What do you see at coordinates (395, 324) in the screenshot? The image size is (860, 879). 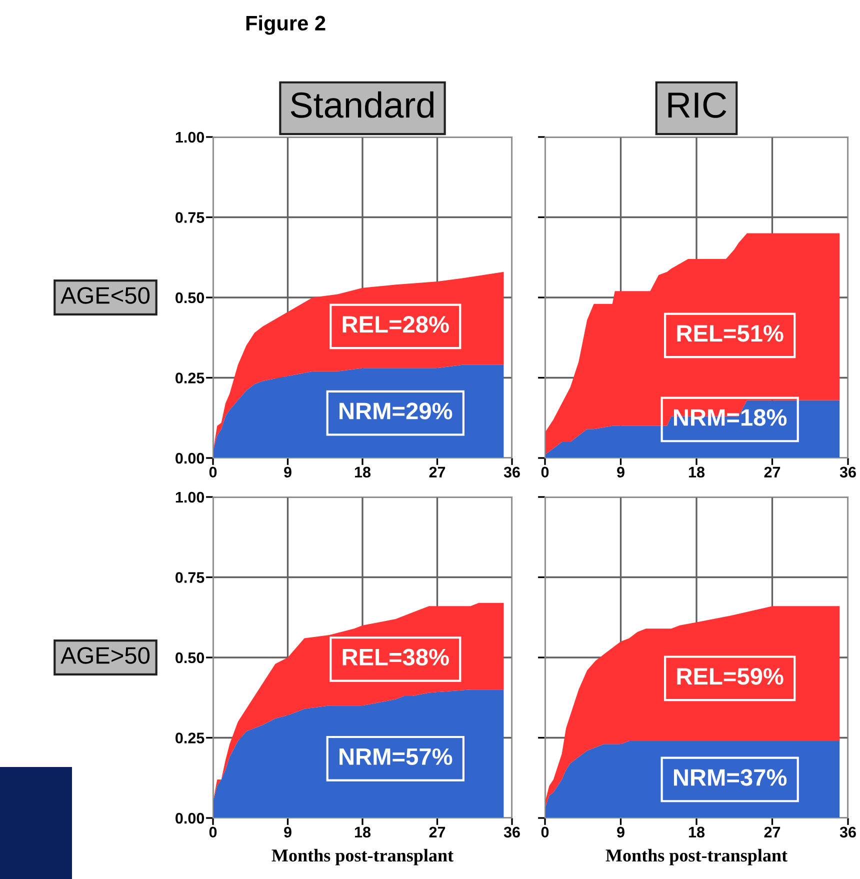 I see `annotation: REL=28%` at bounding box center [395, 324].